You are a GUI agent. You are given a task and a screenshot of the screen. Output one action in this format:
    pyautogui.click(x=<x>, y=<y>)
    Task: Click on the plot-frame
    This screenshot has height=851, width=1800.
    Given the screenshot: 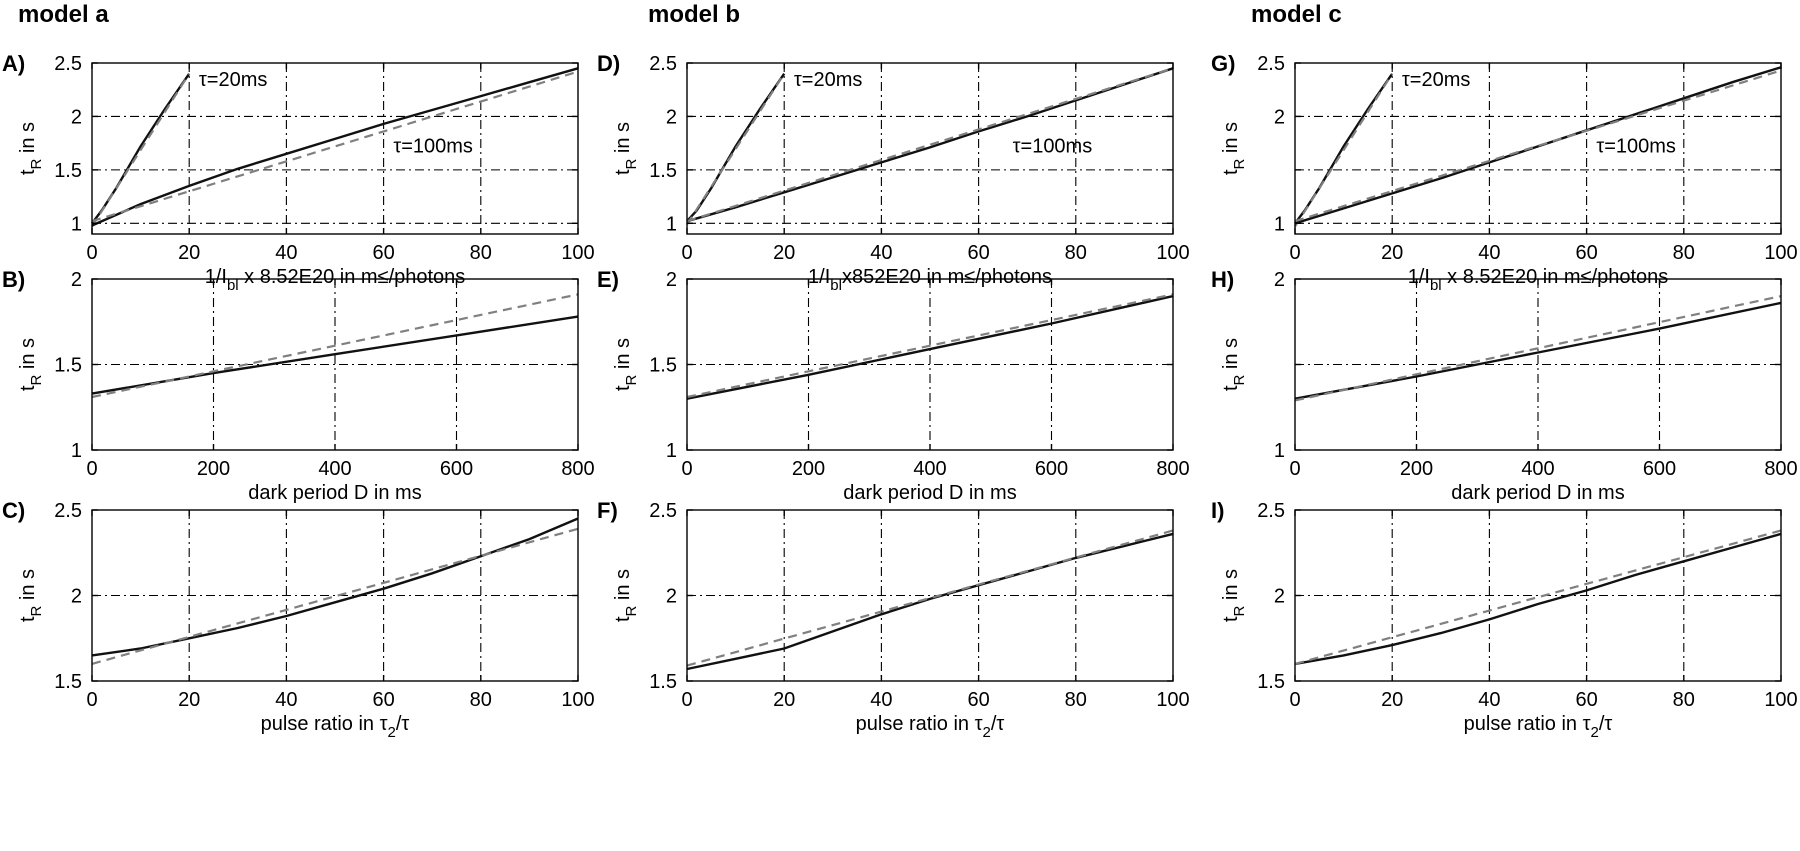 What is the action you would take?
    pyautogui.click(x=930, y=148)
    